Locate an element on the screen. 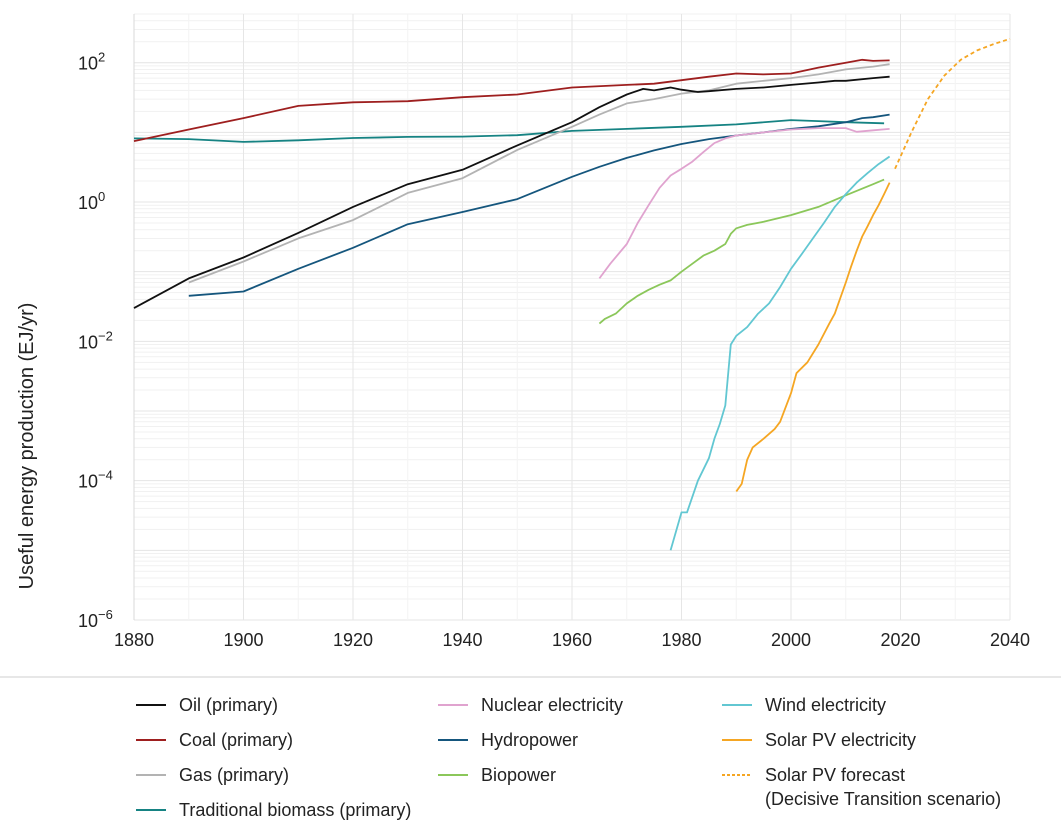  x-tick-label: 1940 is located at coordinates (462, 640).